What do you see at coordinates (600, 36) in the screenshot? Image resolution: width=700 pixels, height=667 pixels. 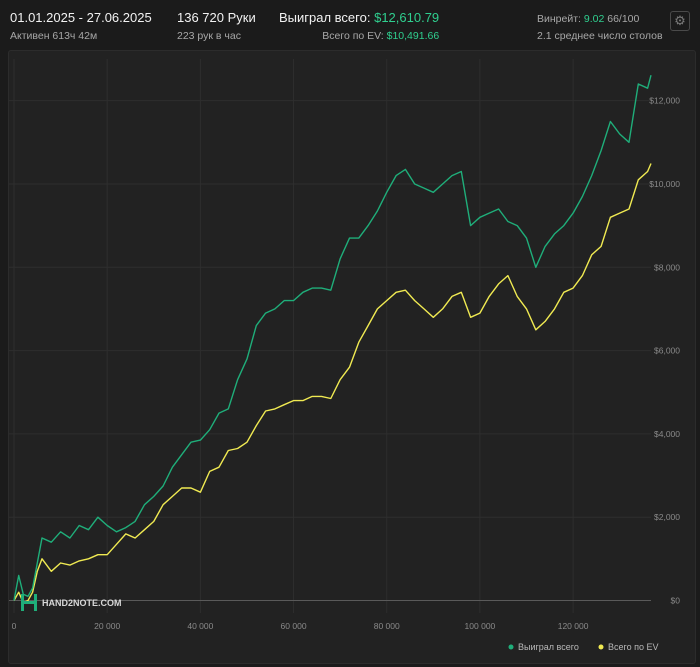 I see `avg-tables: 2.1 среднее число столов` at bounding box center [600, 36].